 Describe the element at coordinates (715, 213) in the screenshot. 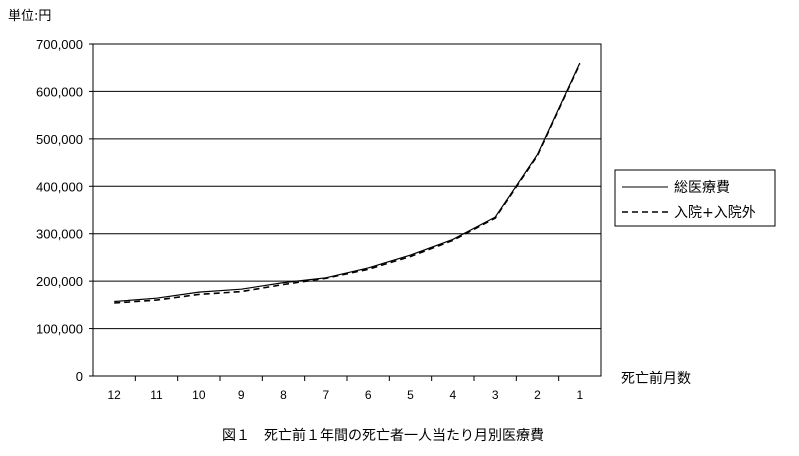

I see `legend-label-inpatient-outpatient: 入院+入院外` at that location.